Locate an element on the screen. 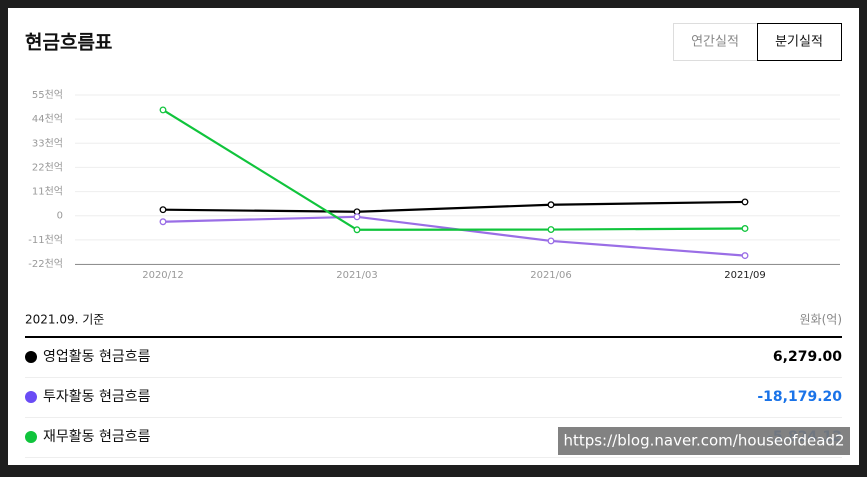 Image resolution: width=867 pixels, height=477 pixels. y-tick-label: 22천억 is located at coordinates (47, 167).